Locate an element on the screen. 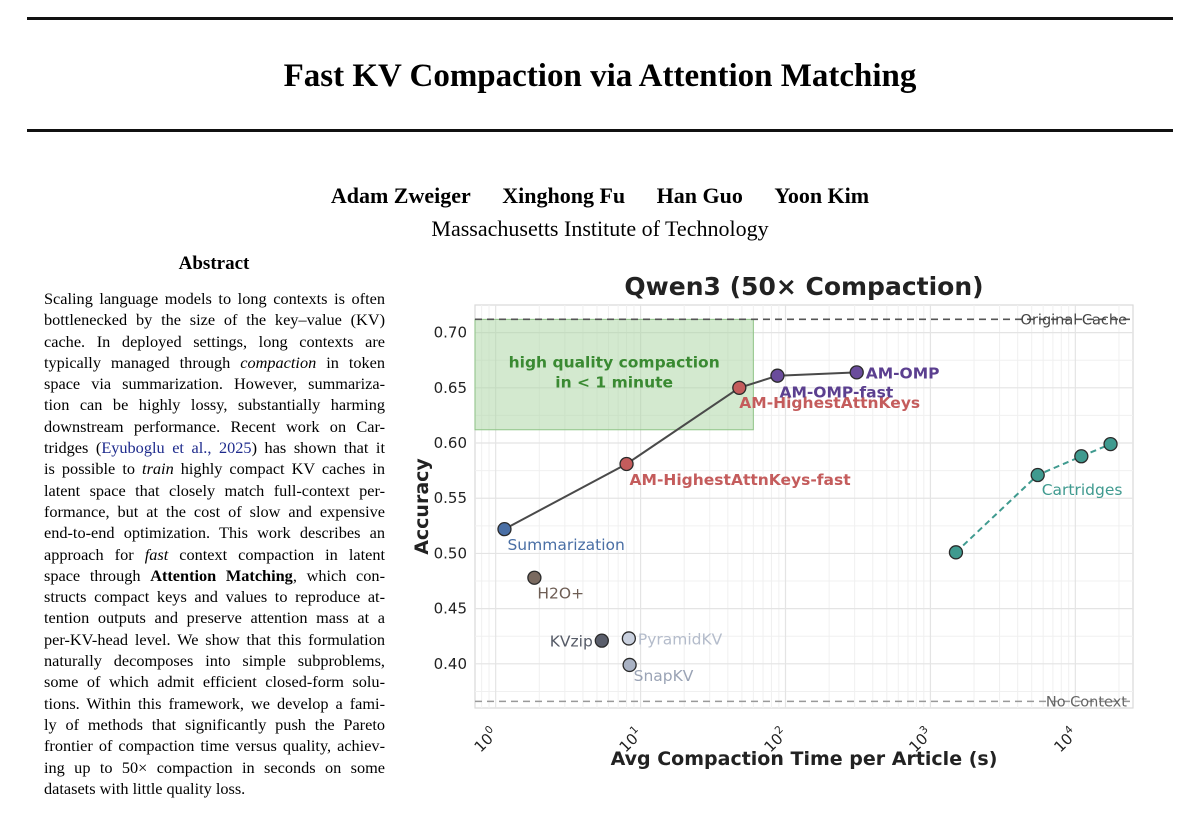  series-line is located at coordinates (1033, 498).